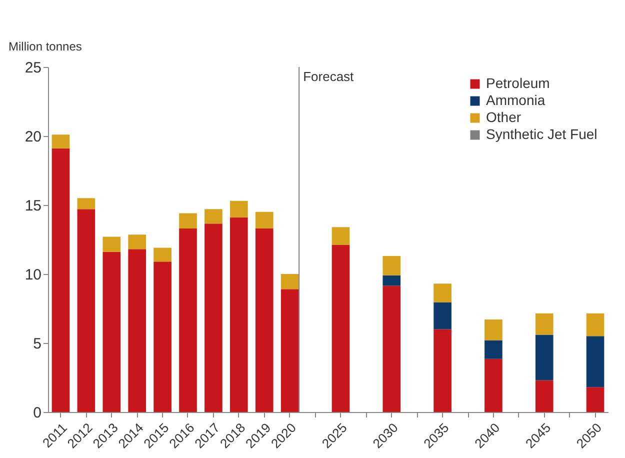  I want to click on legend-label: Synthetic Jet Fuel, so click(542, 134).